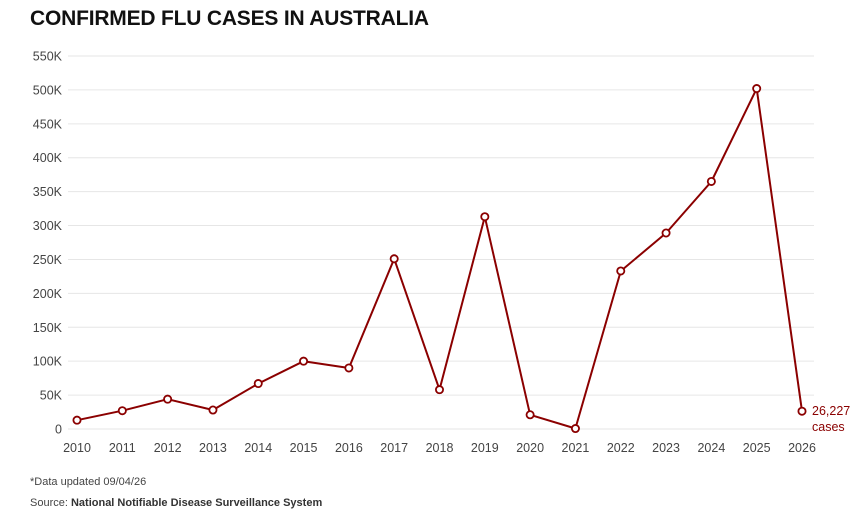 This screenshot has width=858, height=519. I want to click on x-tick-label: 2024, so click(711, 448).